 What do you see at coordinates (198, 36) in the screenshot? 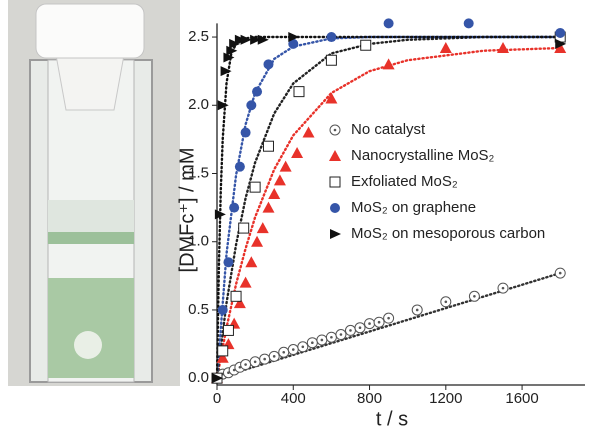
I see `y-tick-label: 2.5` at bounding box center [198, 36].